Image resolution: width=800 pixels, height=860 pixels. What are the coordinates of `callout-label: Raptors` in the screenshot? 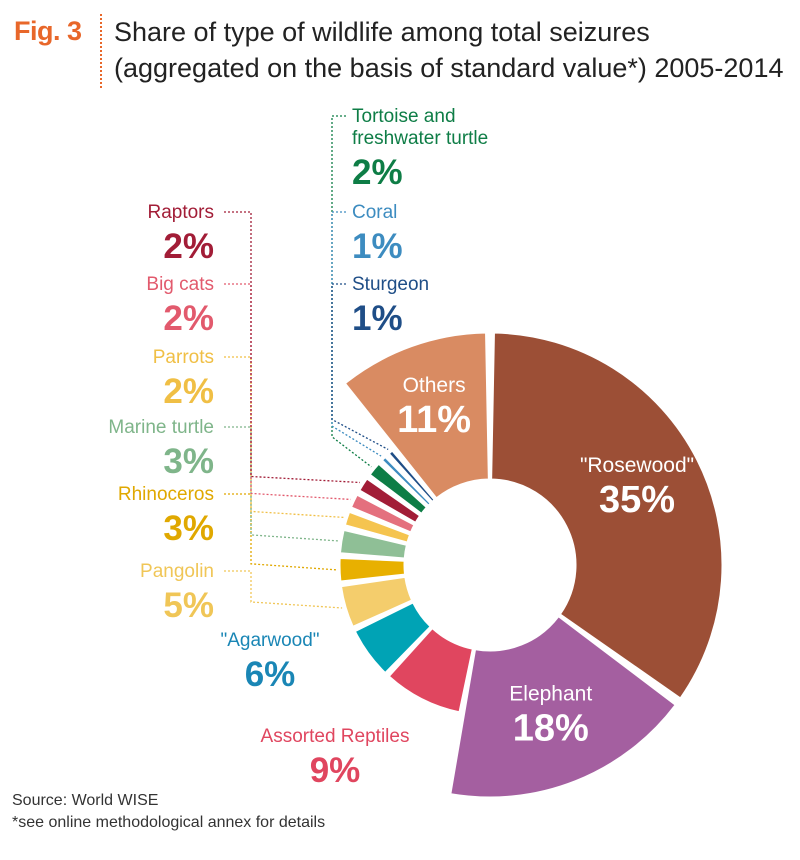 It's located at (180, 212).